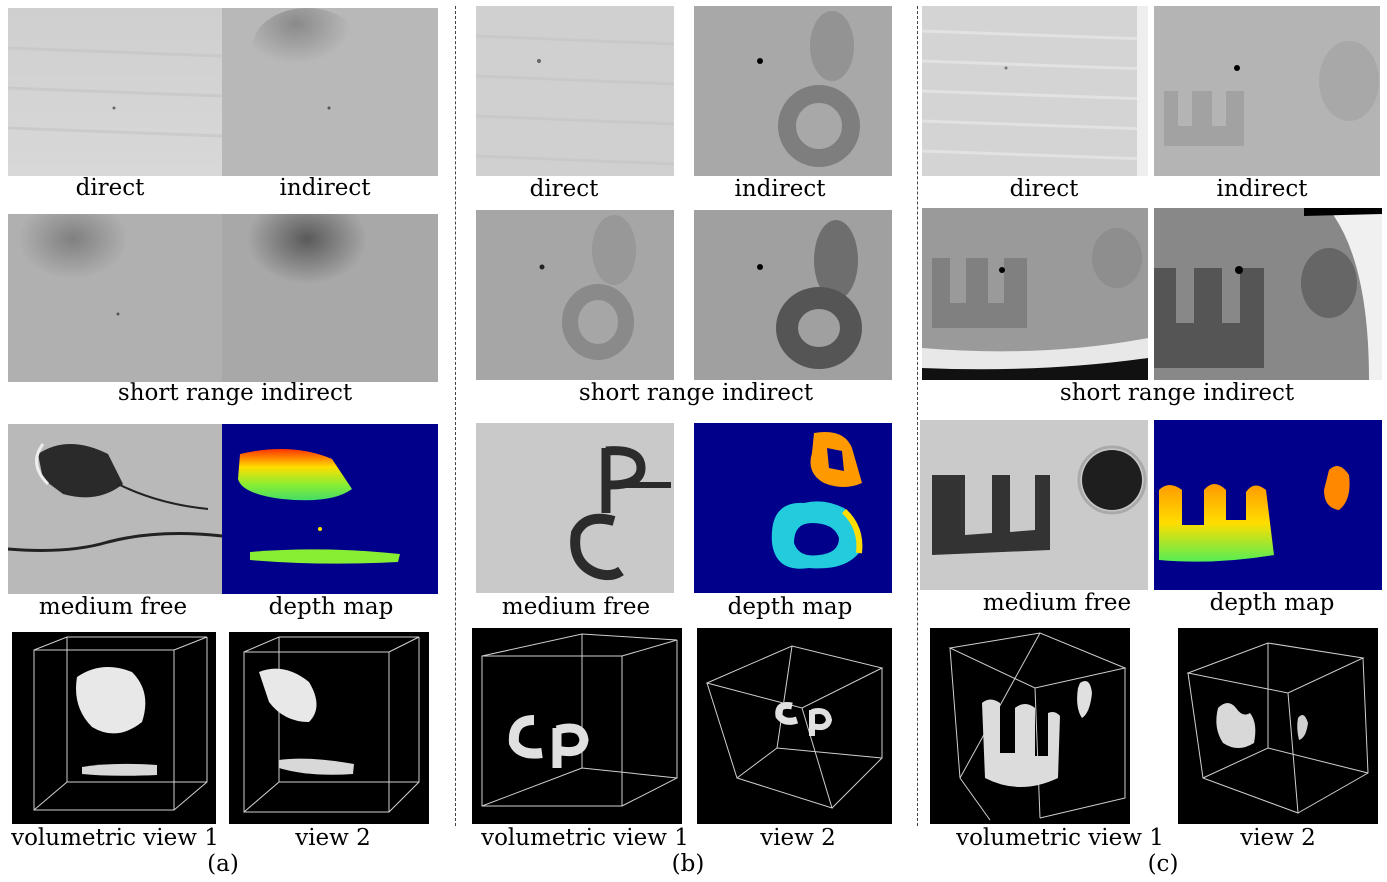  Describe the element at coordinates (575, 508) in the screenshot. I see `image-b-medium-free` at that location.